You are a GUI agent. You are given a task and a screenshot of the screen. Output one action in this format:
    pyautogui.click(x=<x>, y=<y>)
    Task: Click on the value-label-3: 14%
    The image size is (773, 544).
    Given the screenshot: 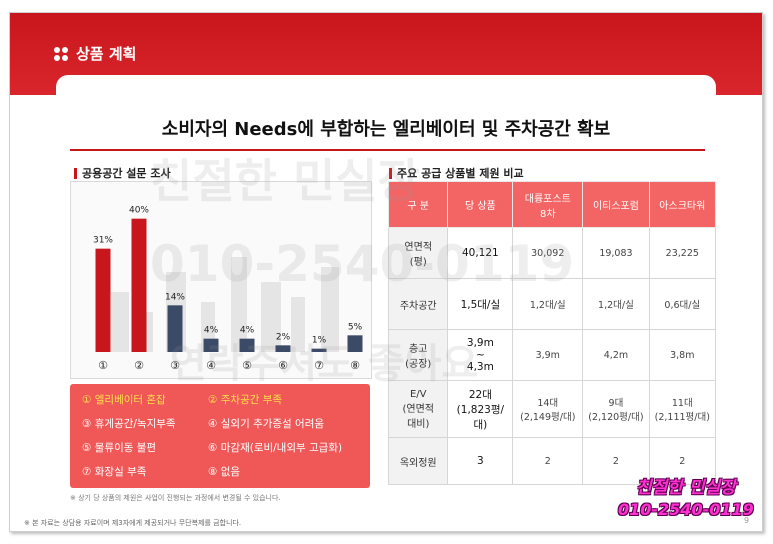 What is the action you would take?
    pyautogui.click(x=175, y=297)
    